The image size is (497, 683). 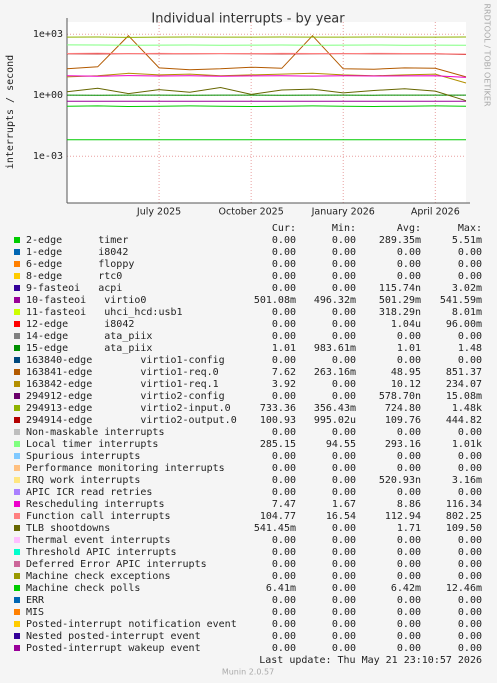 What do you see at coordinates (125, 360) in the screenshot?
I see `legend-name: 163840-edge virtio1-config` at bounding box center [125, 360].